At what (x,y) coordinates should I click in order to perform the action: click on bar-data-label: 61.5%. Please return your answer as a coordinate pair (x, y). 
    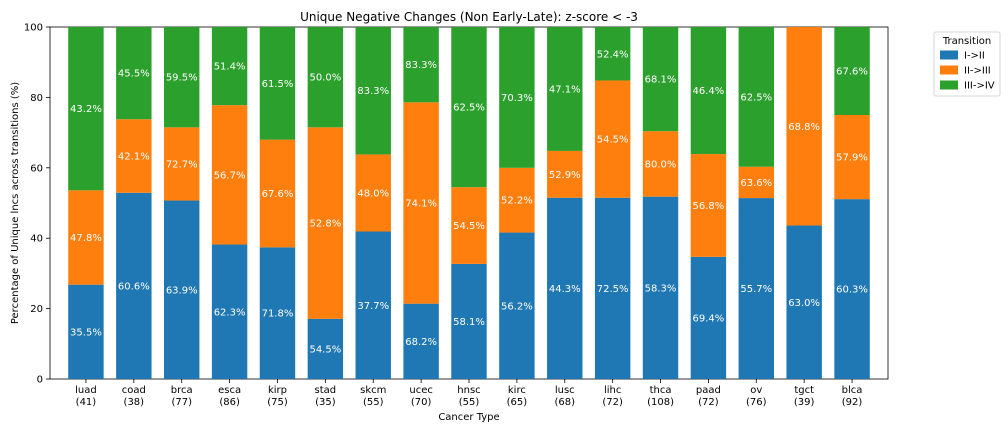
    Looking at the image, I should click on (278, 84).